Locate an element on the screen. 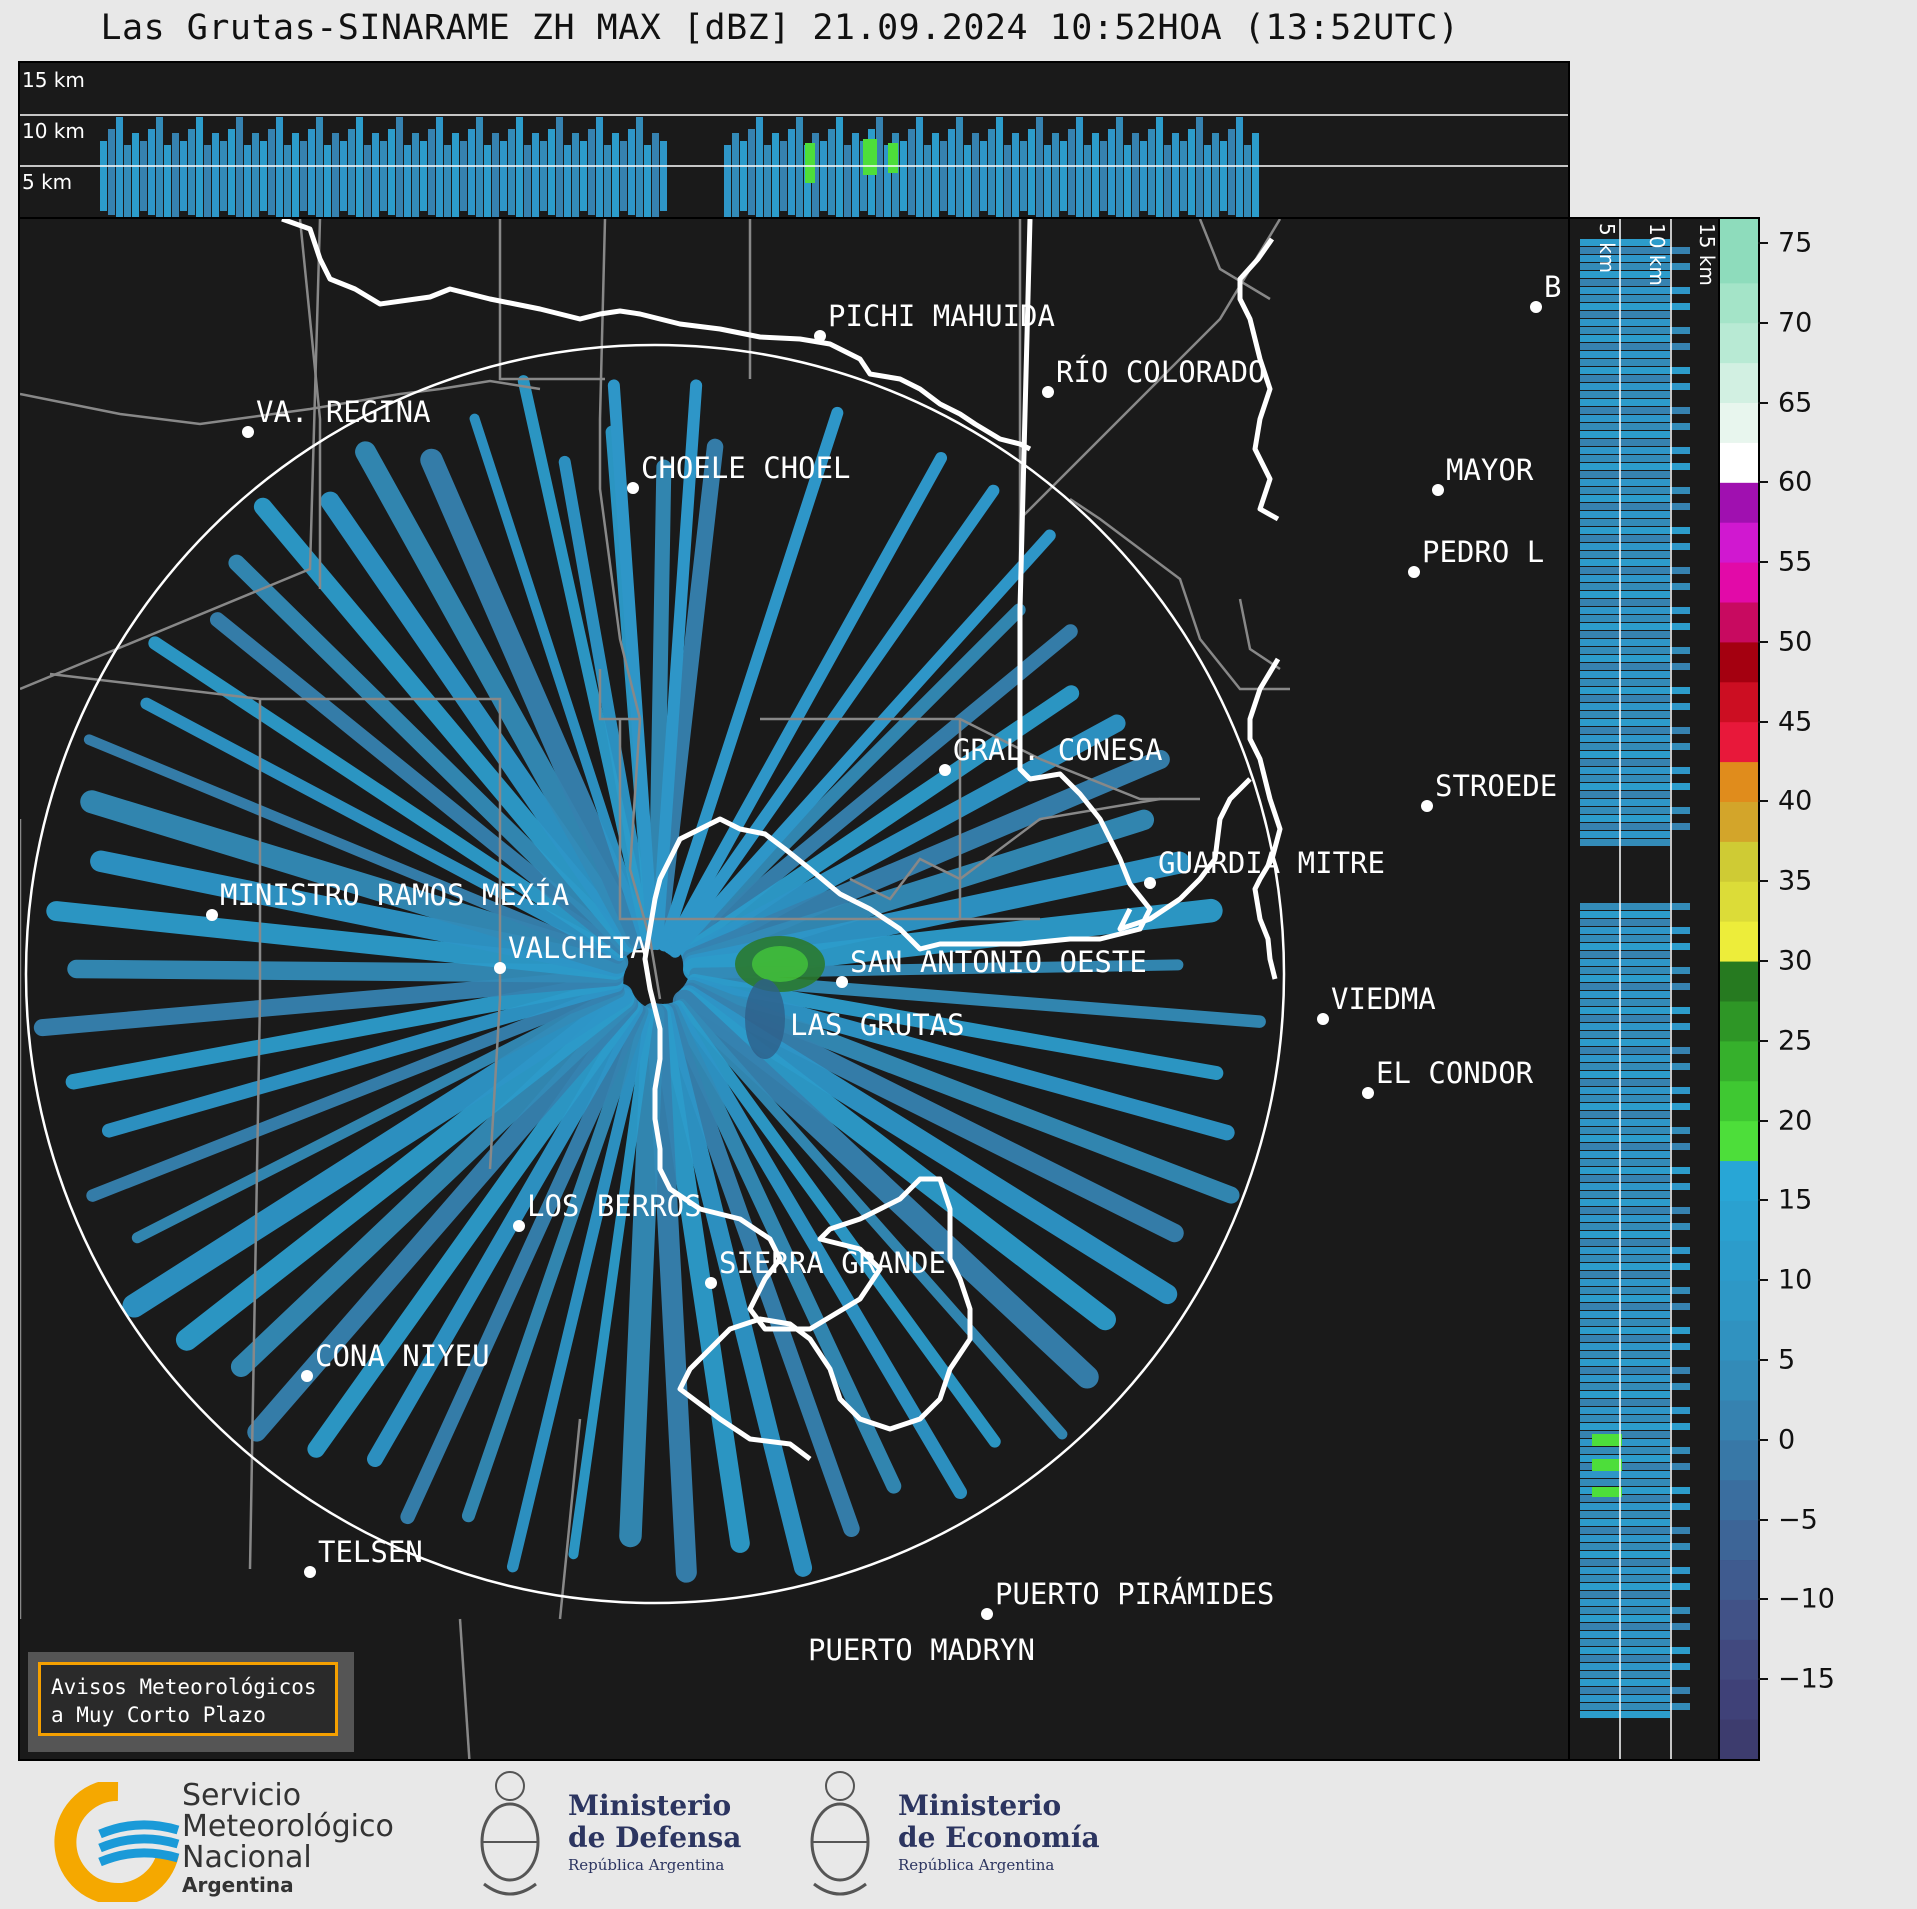 The height and width of the screenshot is (1909, 1917). city-label: PEDRO L is located at coordinates (1483, 552).